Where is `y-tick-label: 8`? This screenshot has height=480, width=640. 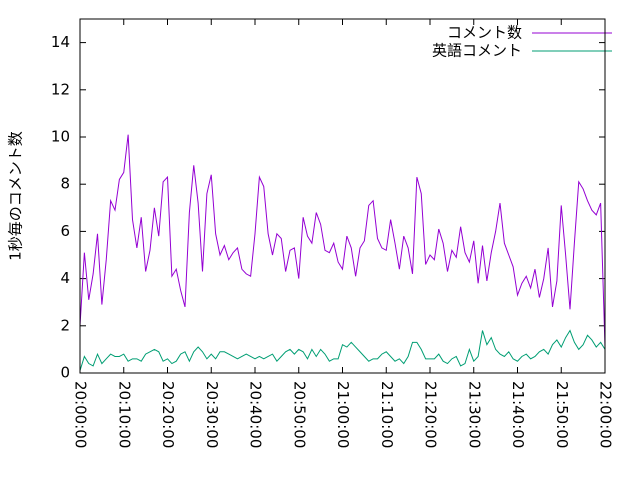
y-tick-label: 8 is located at coordinates (65, 184).